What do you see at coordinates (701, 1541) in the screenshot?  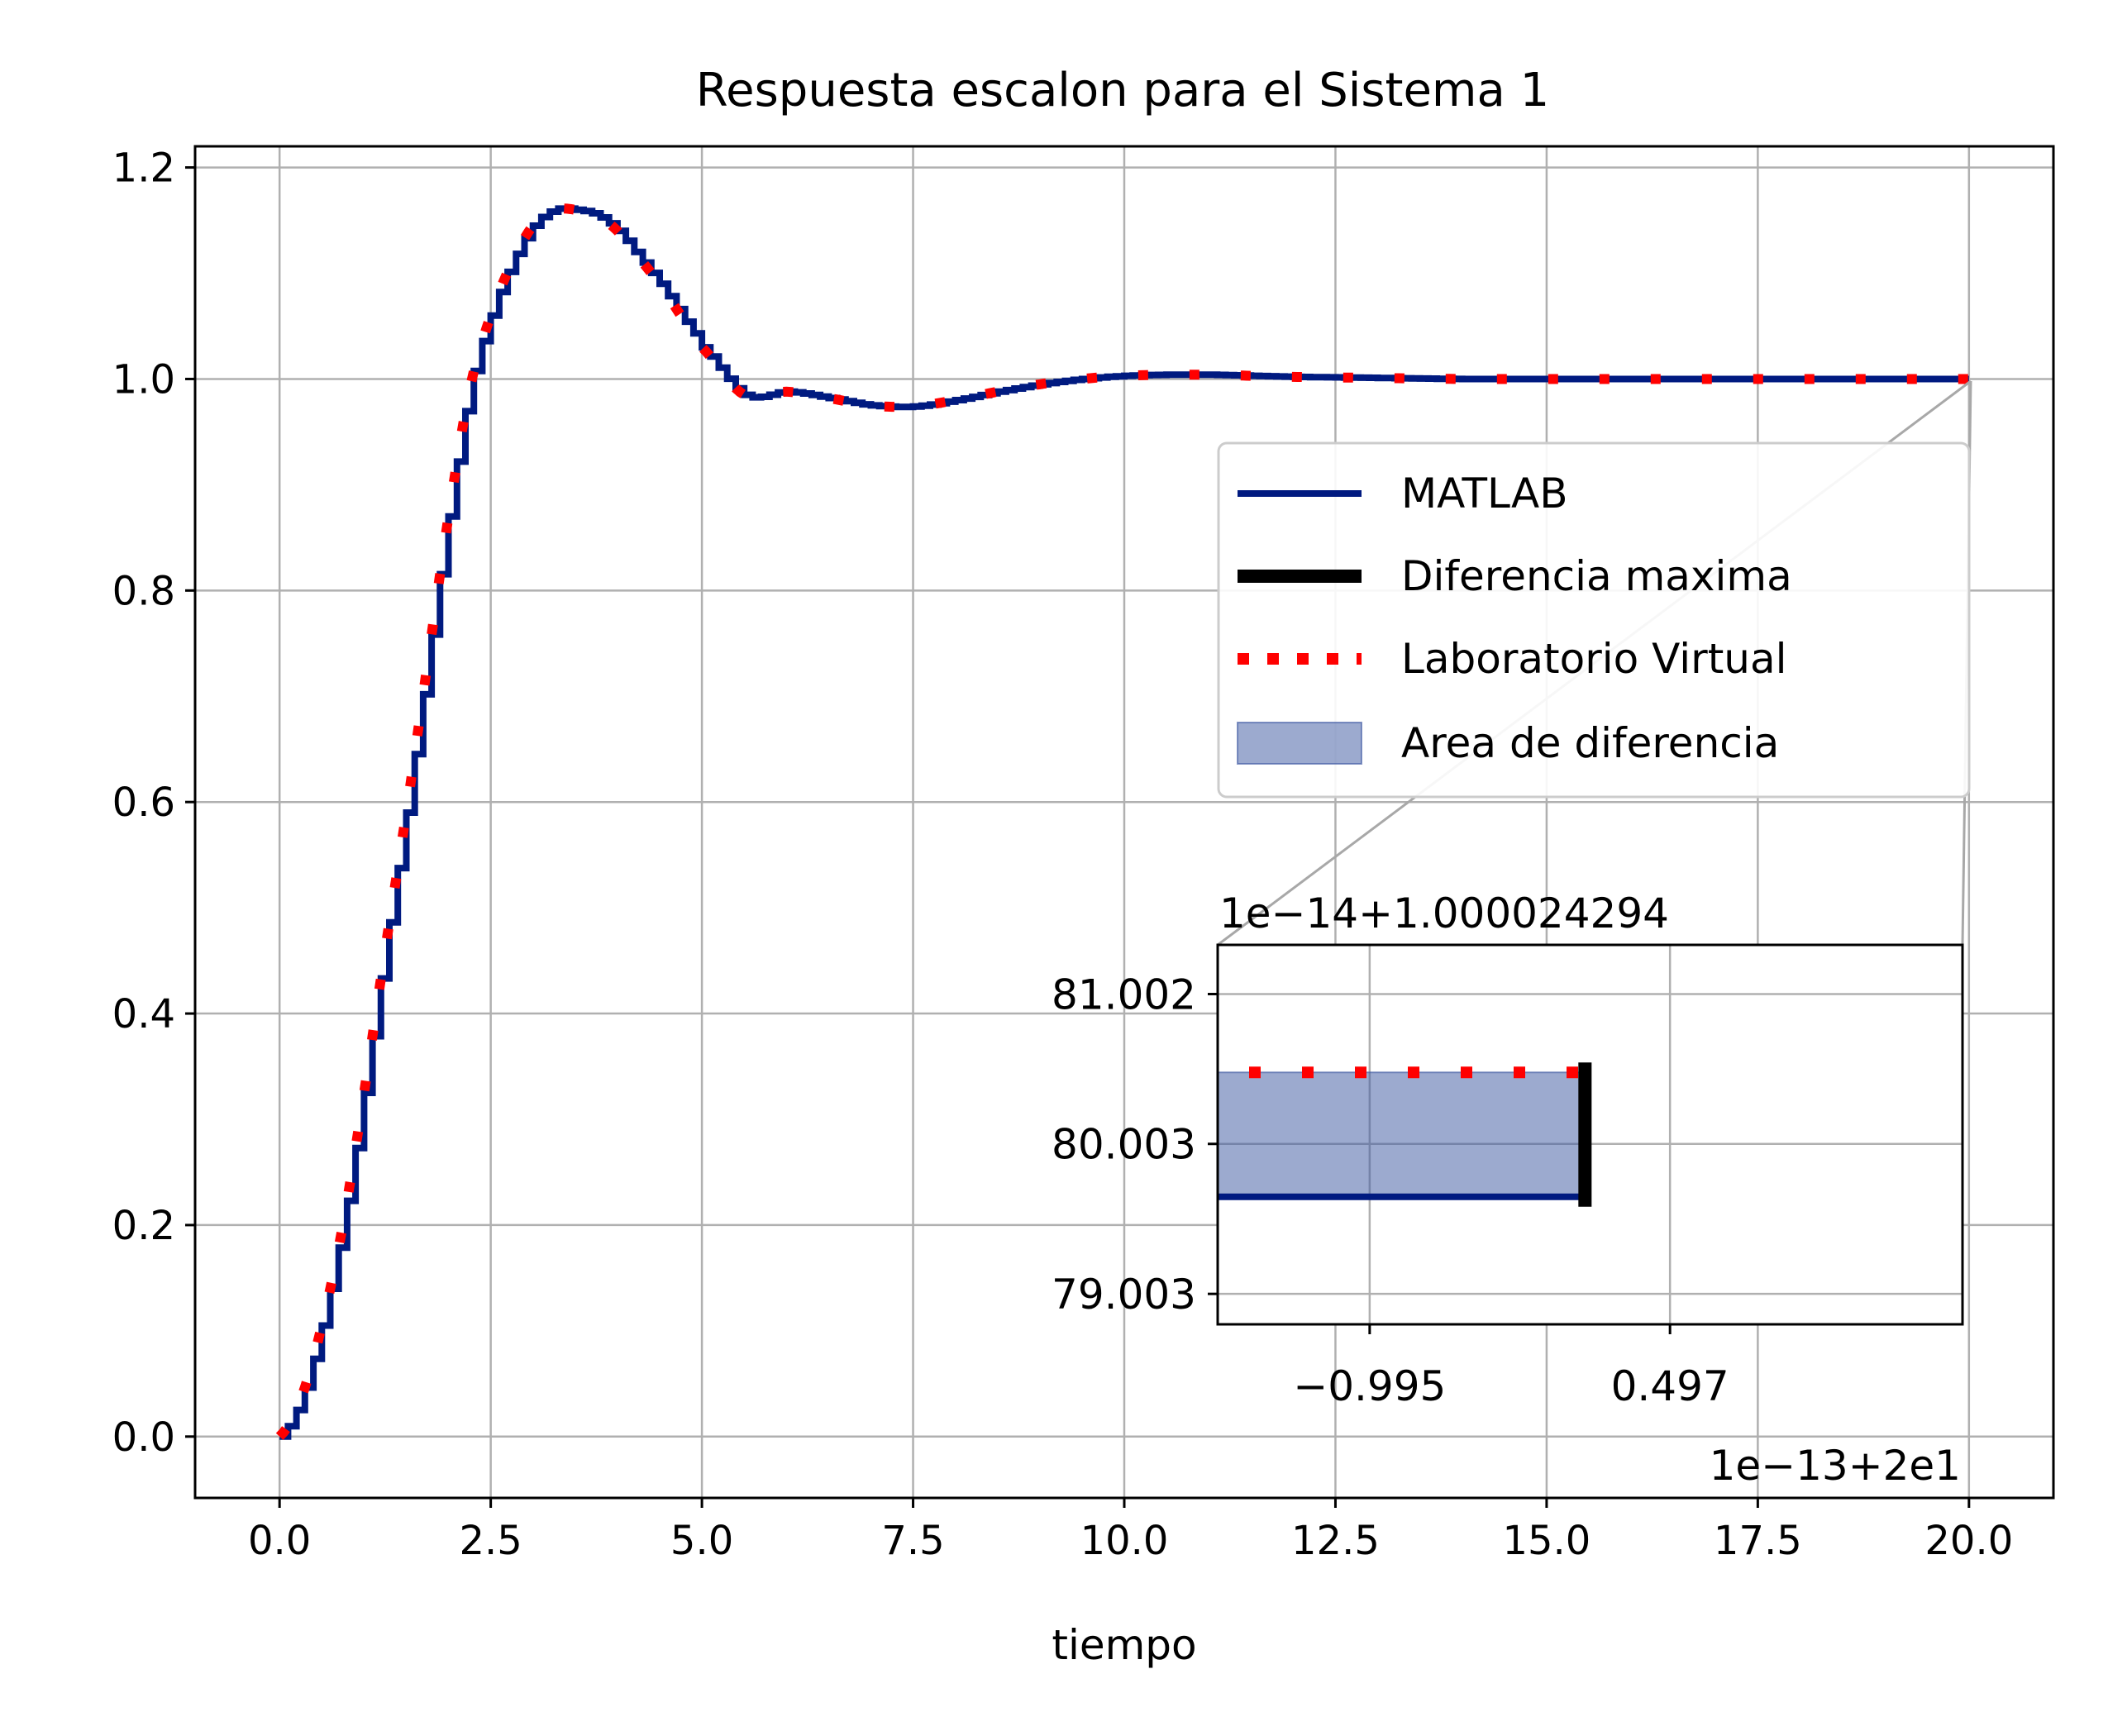 I see `x-tick-label: 5.0` at bounding box center [701, 1541].